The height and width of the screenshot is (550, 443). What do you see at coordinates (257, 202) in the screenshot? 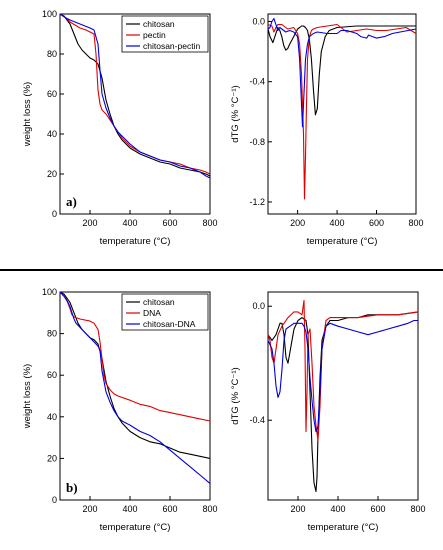
I see `y-tick-label: -1.2` at bounding box center [257, 202].